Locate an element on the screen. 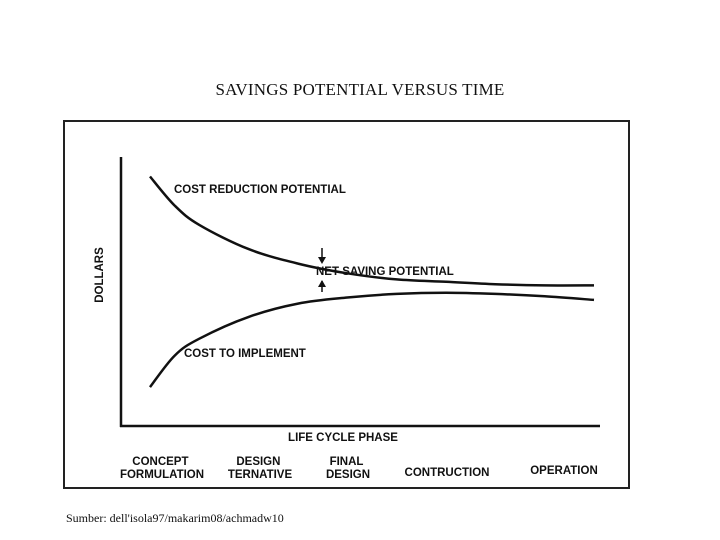  y-axis-label: DOLLARS is located at coordinates (100, 275).